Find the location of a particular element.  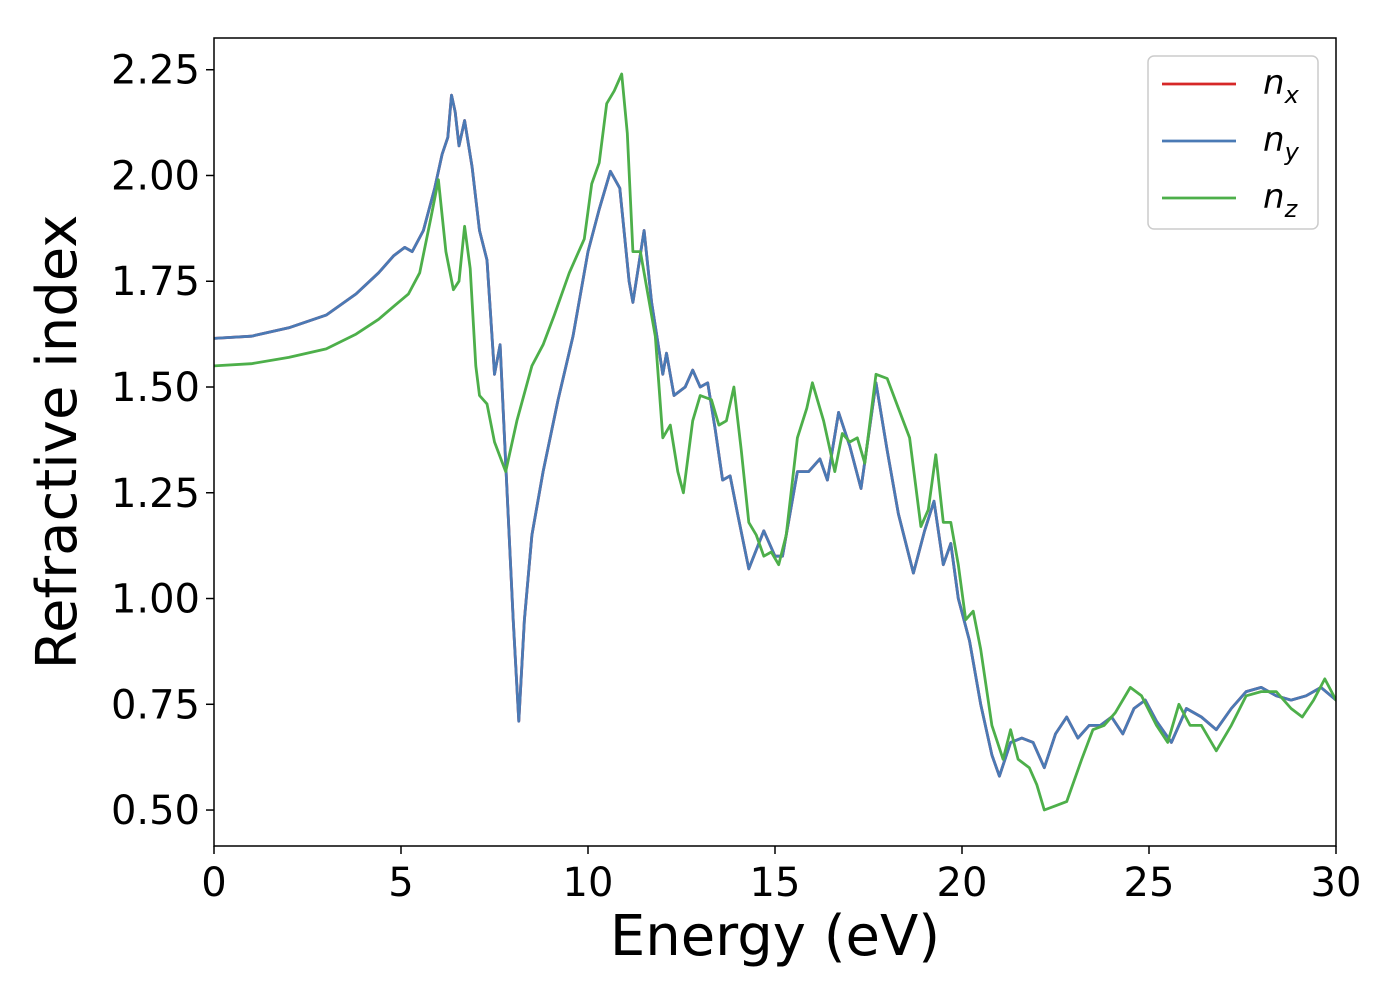

legend-entry-nx: nx is located at coordinates (1281, 86).